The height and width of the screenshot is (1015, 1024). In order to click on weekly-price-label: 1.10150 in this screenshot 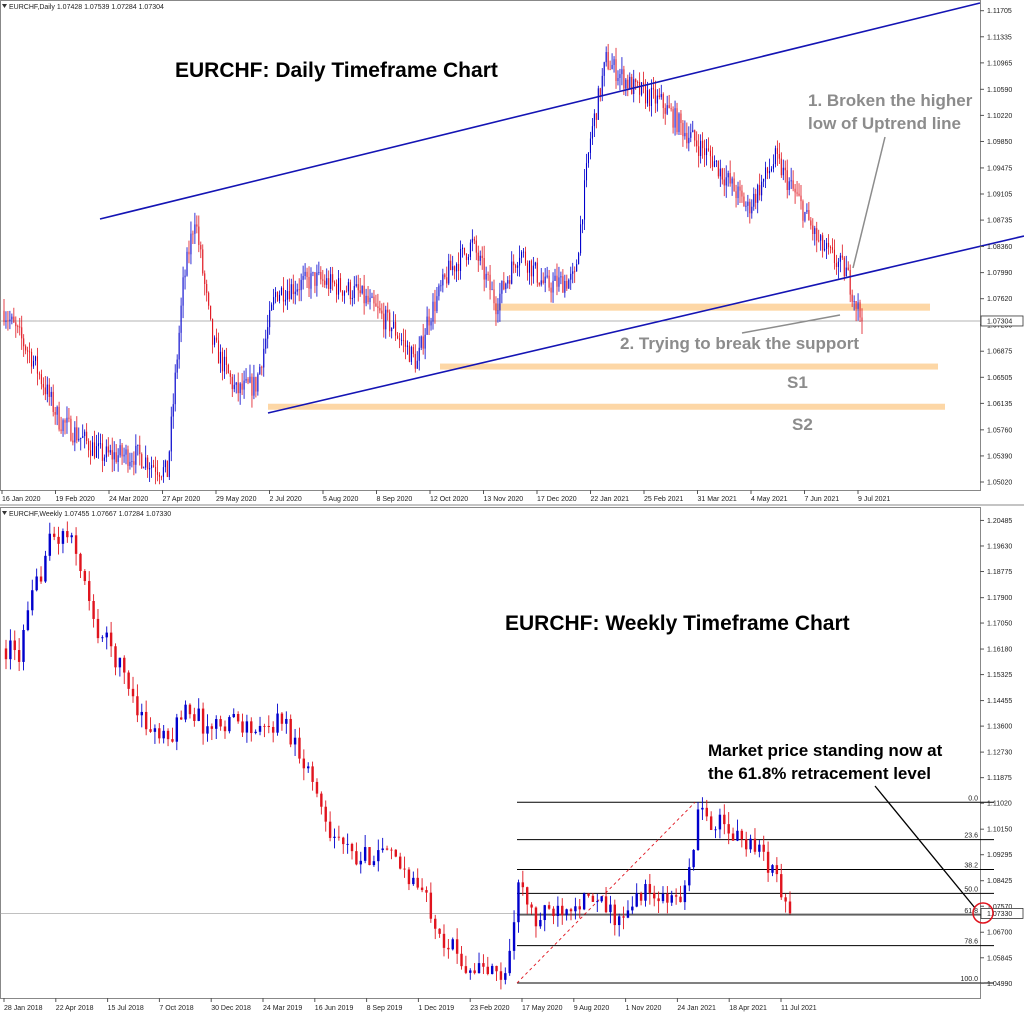, I will do `click(999, 830)`.